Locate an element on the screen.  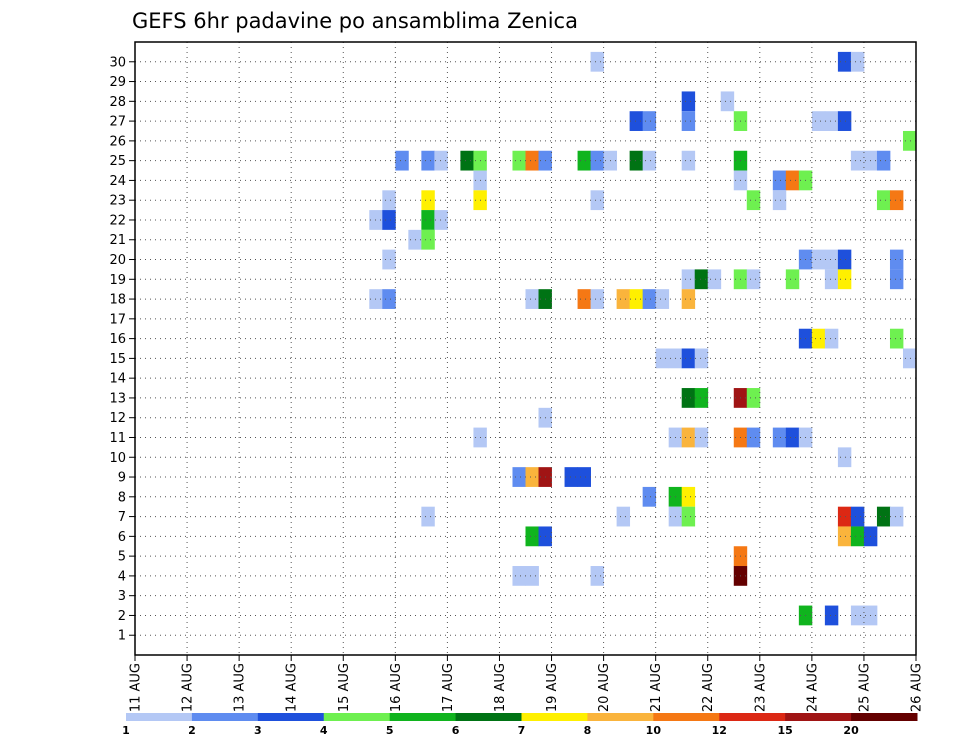
y-tick-label: 18 is located at coordinates (117, 300).